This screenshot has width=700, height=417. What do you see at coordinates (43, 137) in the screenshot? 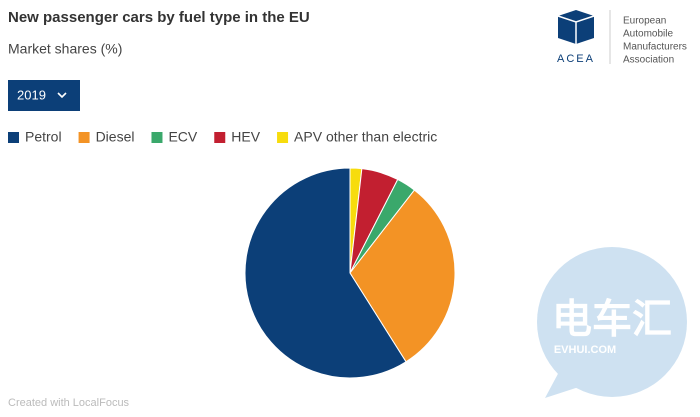
I see `legend-label: Petrol` at bounding box center [43, 137].